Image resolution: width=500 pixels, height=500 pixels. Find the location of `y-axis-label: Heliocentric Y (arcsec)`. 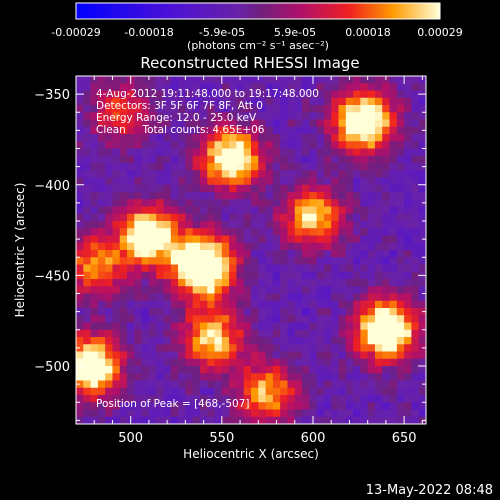

y-axis-label: Heliocentric Y (arcsec) is located at coordinates (20, 250).